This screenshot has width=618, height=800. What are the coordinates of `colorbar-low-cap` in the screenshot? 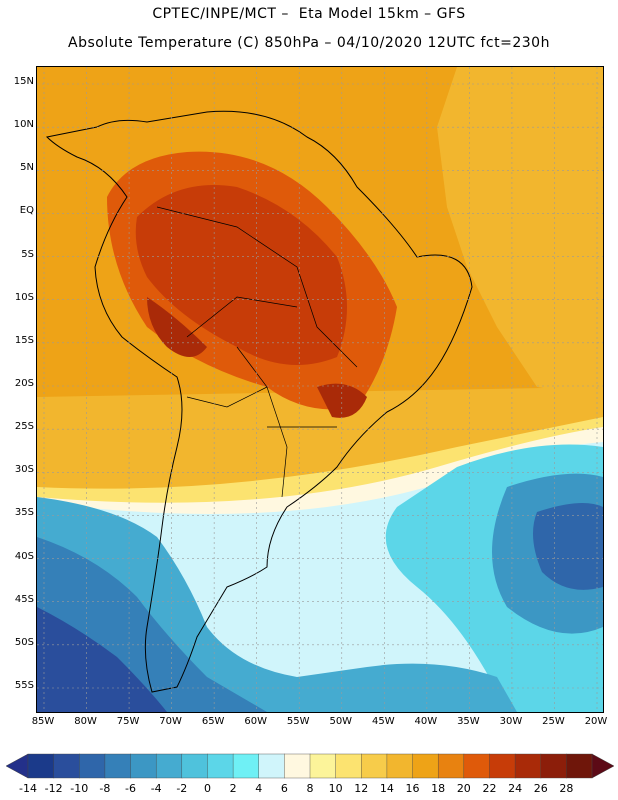 It's located at (17, 766).